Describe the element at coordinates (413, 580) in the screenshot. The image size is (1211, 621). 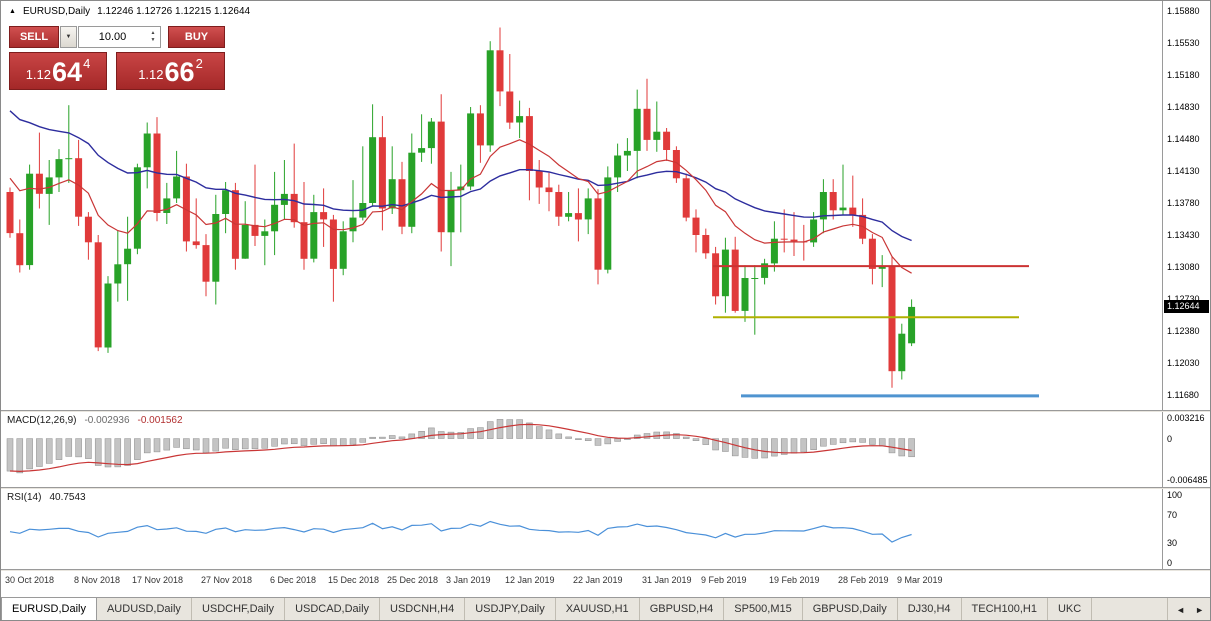
I see `time-axis-label: 25 Dec 2018` at that location.